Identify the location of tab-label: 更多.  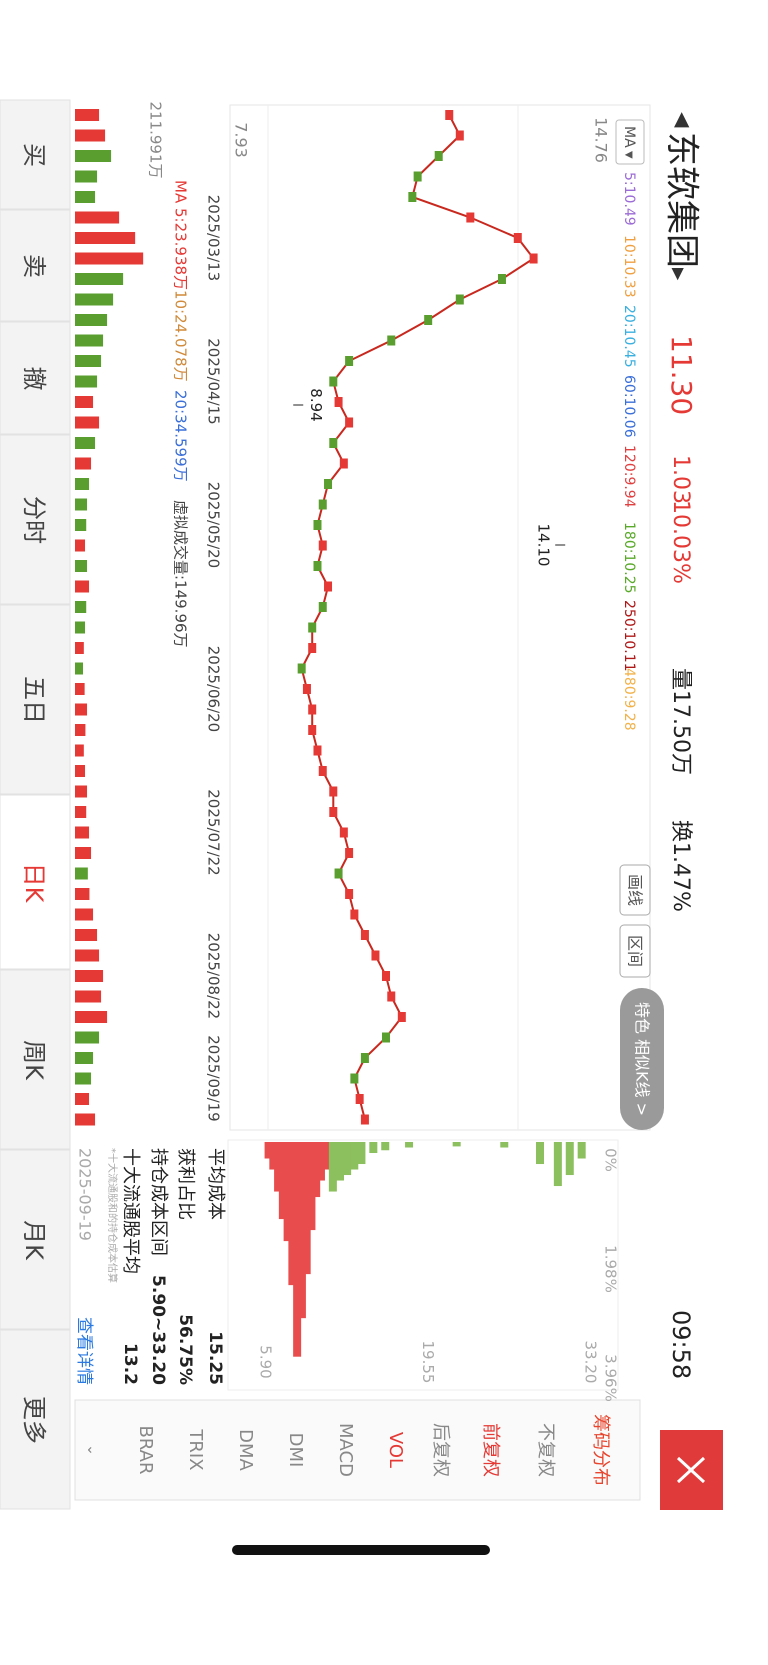
(34, 1420).